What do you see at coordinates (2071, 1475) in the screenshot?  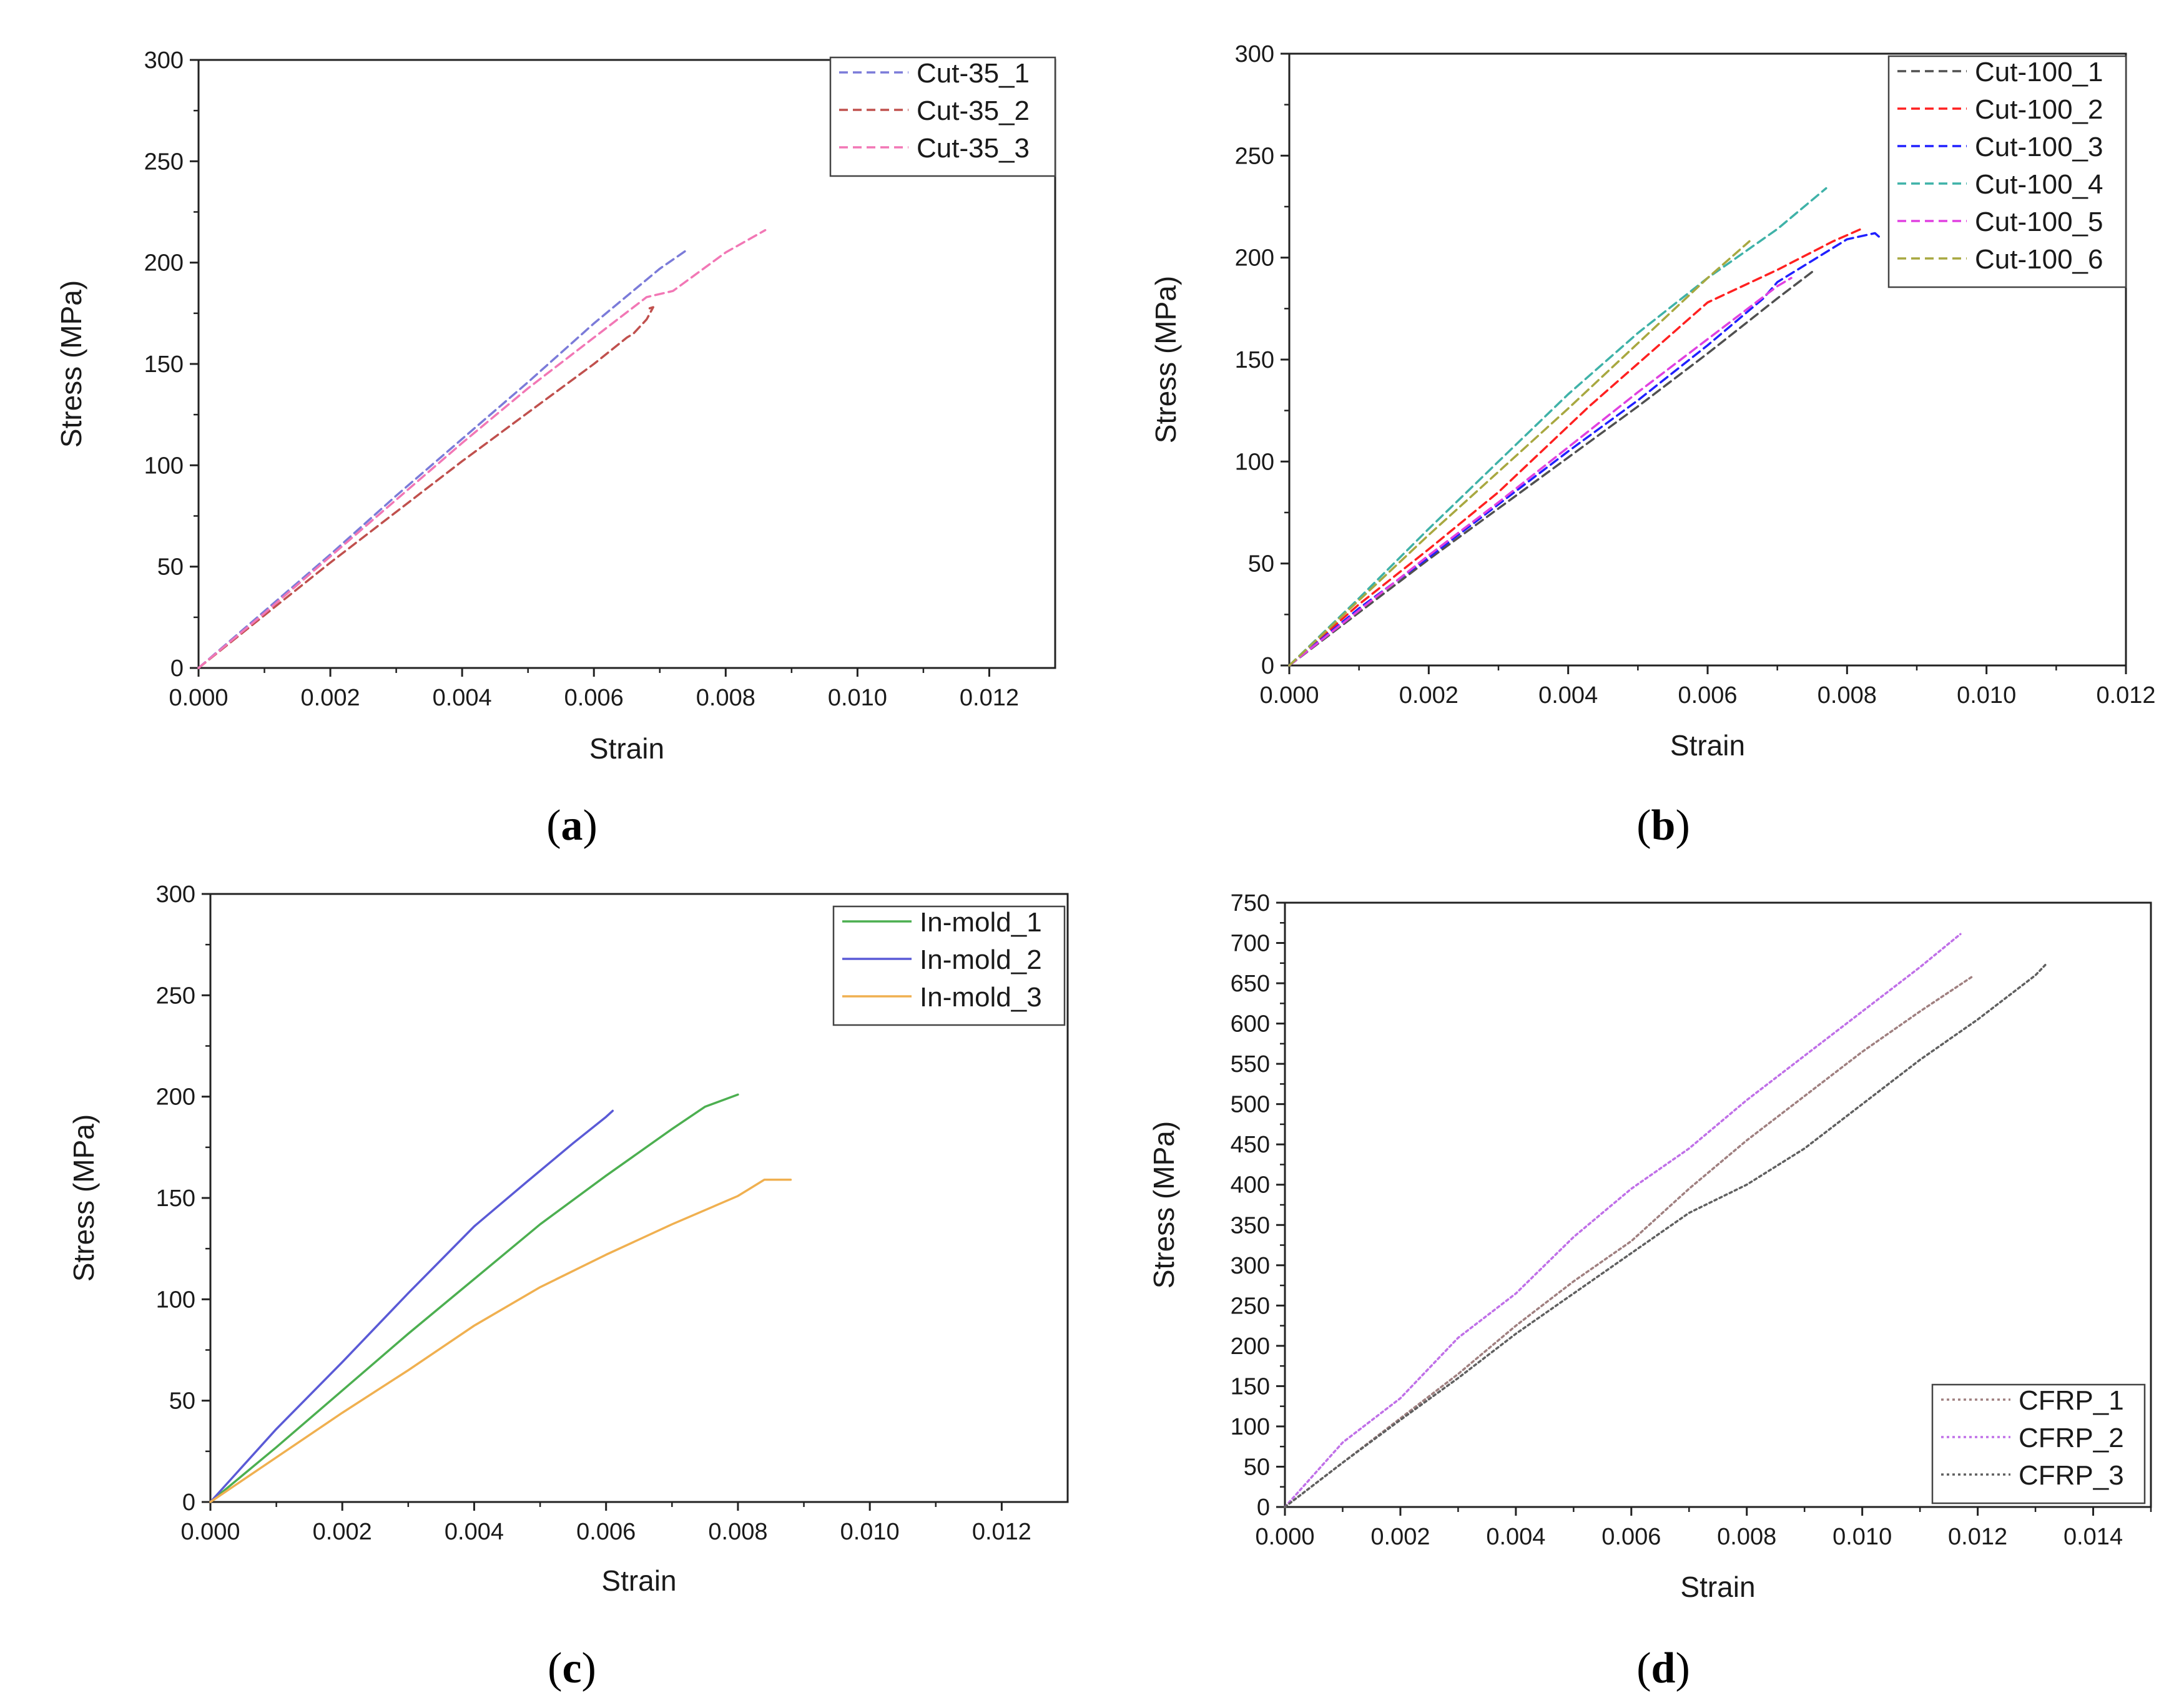 I see `legend-entry: CFRP_3` at bounding box center [2071, 1475].